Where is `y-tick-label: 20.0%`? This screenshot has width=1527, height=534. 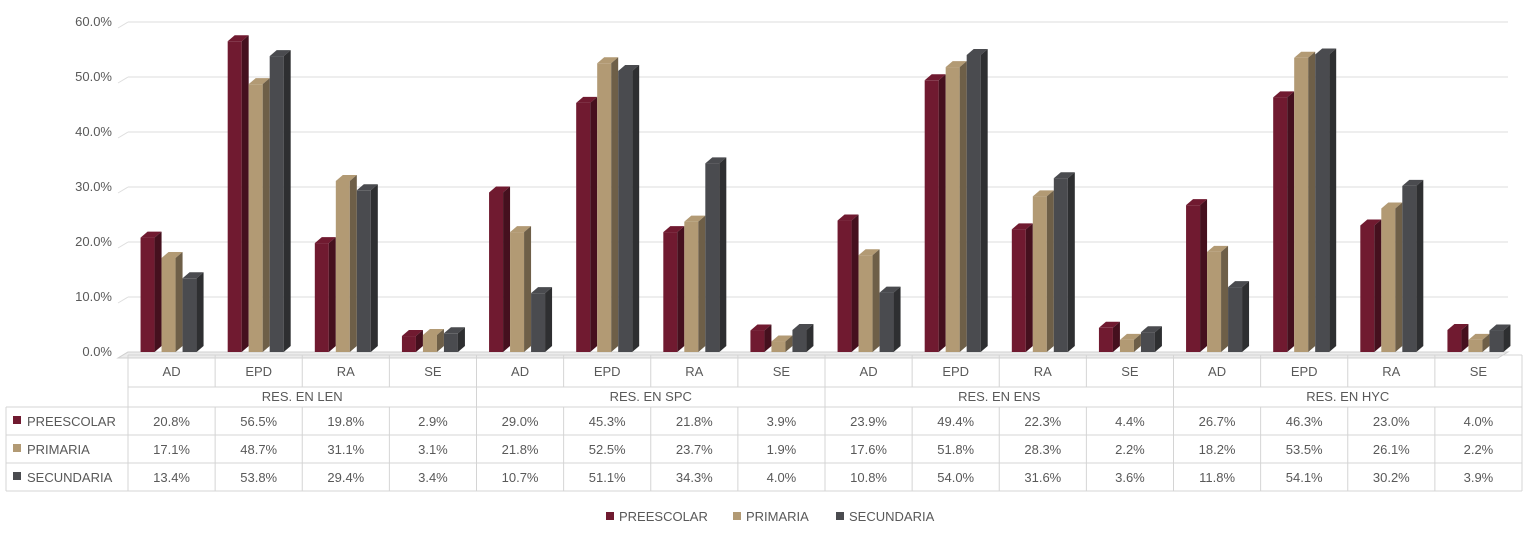
y-tick-label: 20.0% is located at coordinates (93, 241).